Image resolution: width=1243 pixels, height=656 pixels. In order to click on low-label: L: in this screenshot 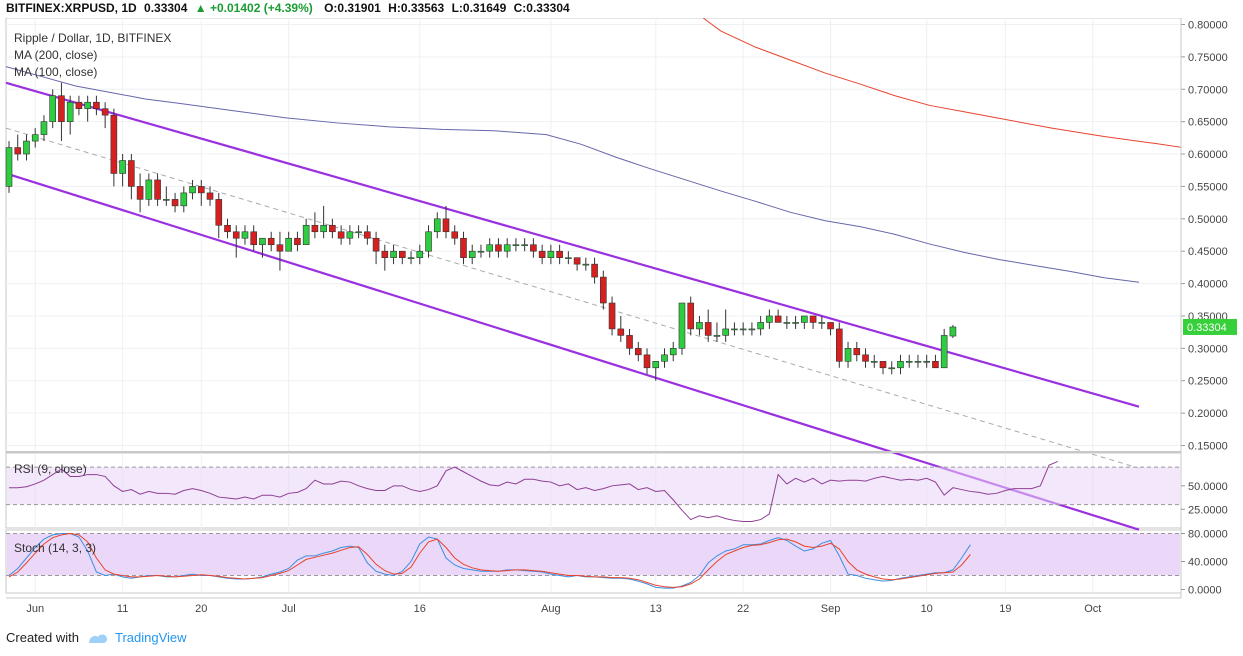, I will do `click(457, 8)`.